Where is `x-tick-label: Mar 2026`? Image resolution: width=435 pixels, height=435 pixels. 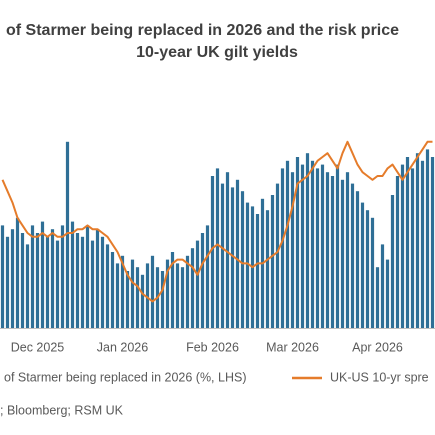 x-tick-label: Mar 2026 is located at coordinates (292, 347).